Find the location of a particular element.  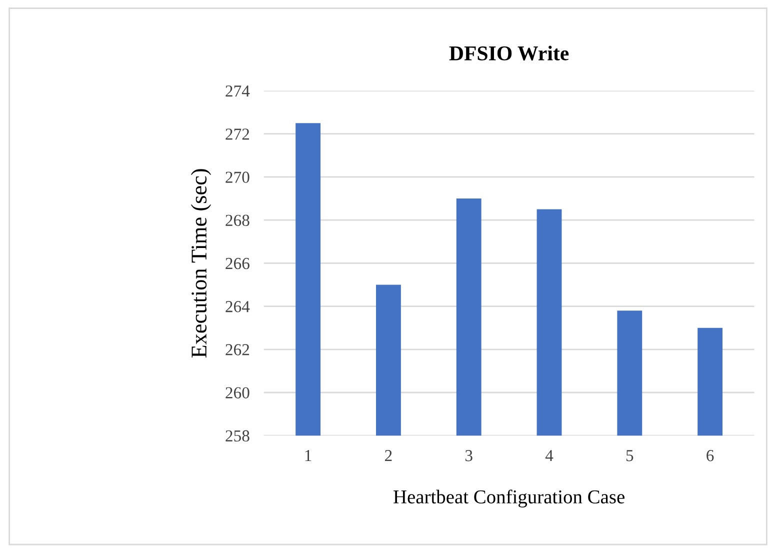

y-tick-label: 264 is located at coordinates (238, 306).